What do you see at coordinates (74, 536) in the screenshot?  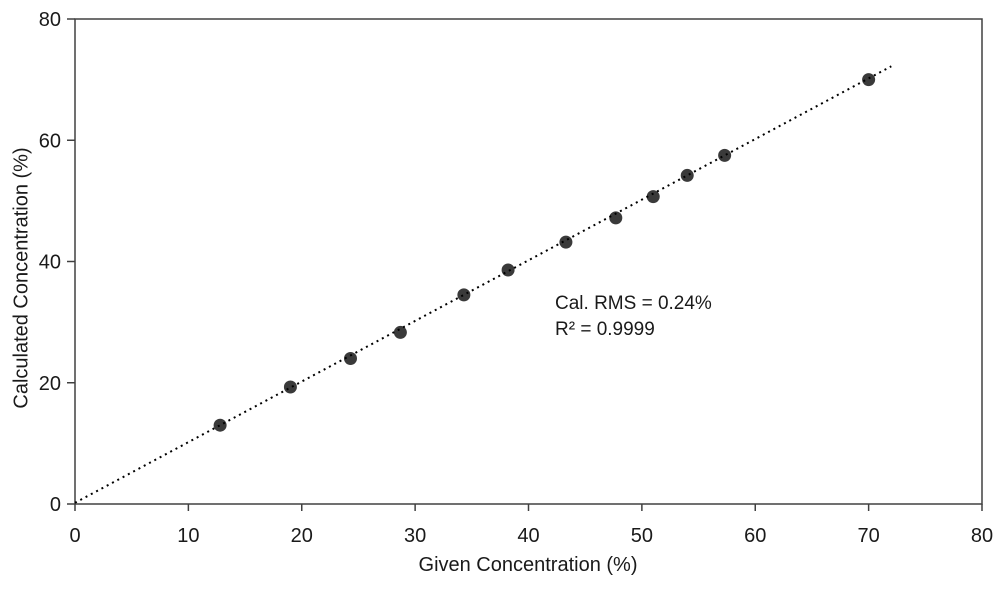 I see `x-tick-label: 0` at bounding box center [74, 536].